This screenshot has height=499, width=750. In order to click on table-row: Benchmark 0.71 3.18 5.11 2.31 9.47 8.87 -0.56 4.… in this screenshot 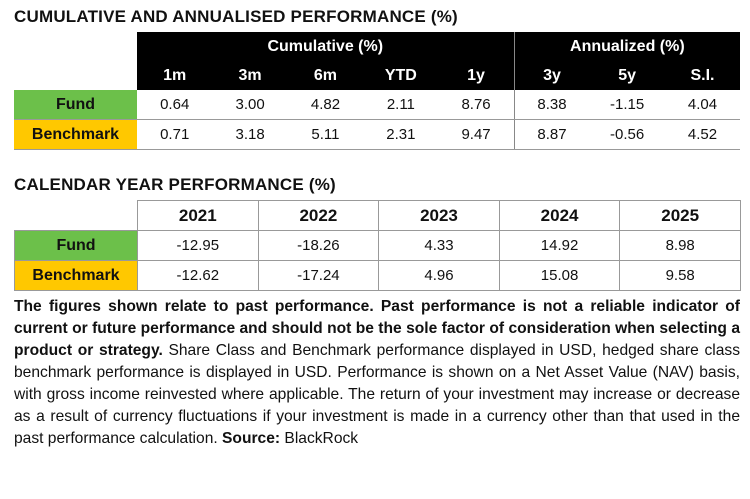, I will do `click(377, 134)`.